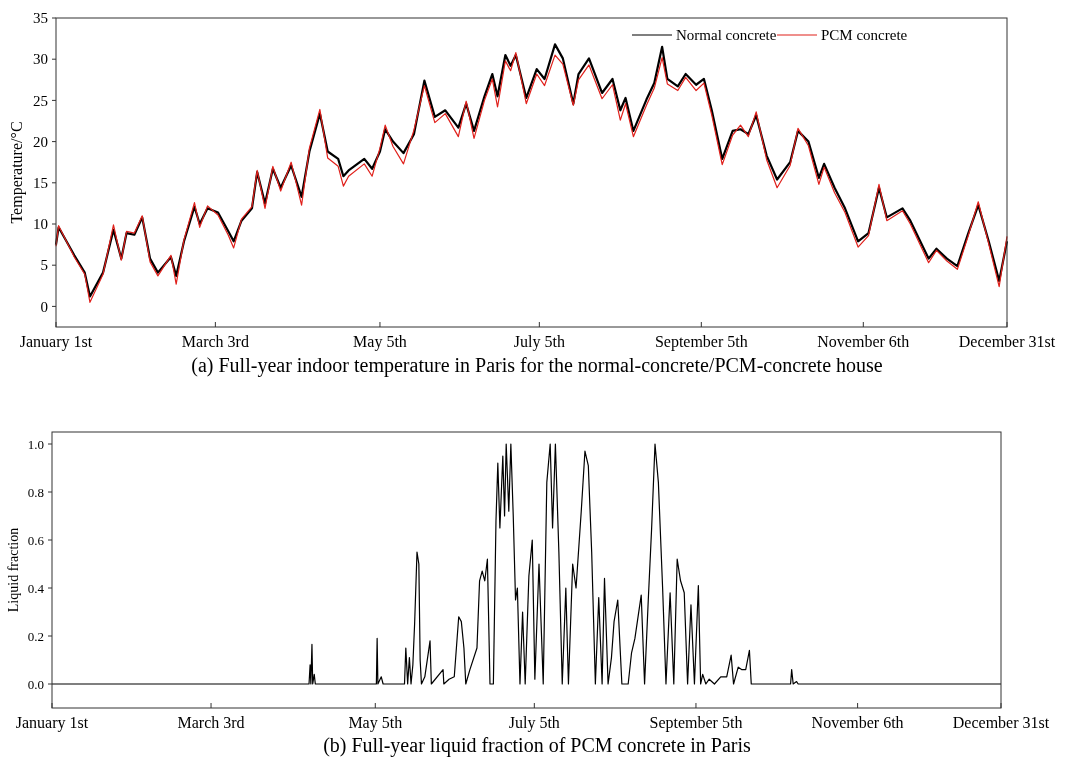 This screenshot has height=767, width=1072. Describe the element at coordinates (13, 570) in the screenshot. I see `y-axis-title: Liquid fraction` at that location.